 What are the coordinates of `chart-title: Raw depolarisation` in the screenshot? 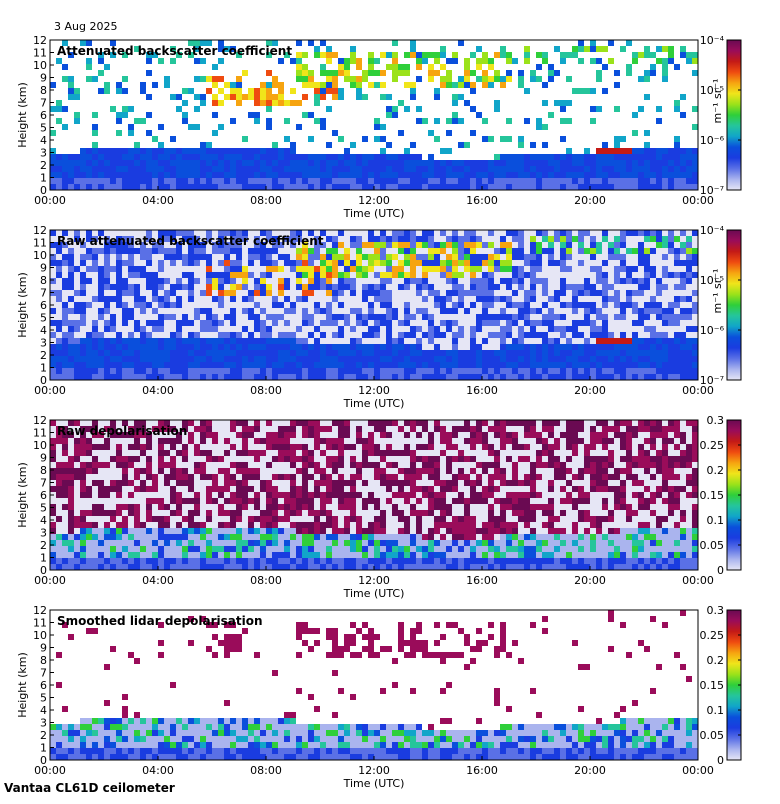 It's located at (122, 431).